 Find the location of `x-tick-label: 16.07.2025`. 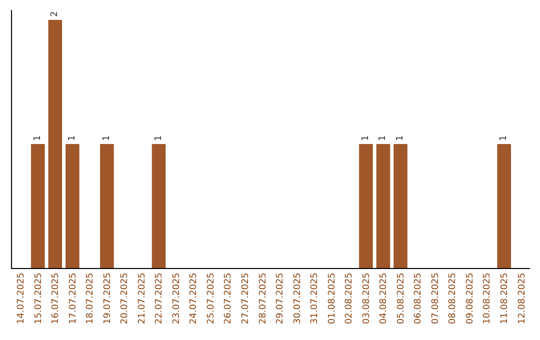

x-tick-label: 16.07.2025 is located at coordinates (56, 298).